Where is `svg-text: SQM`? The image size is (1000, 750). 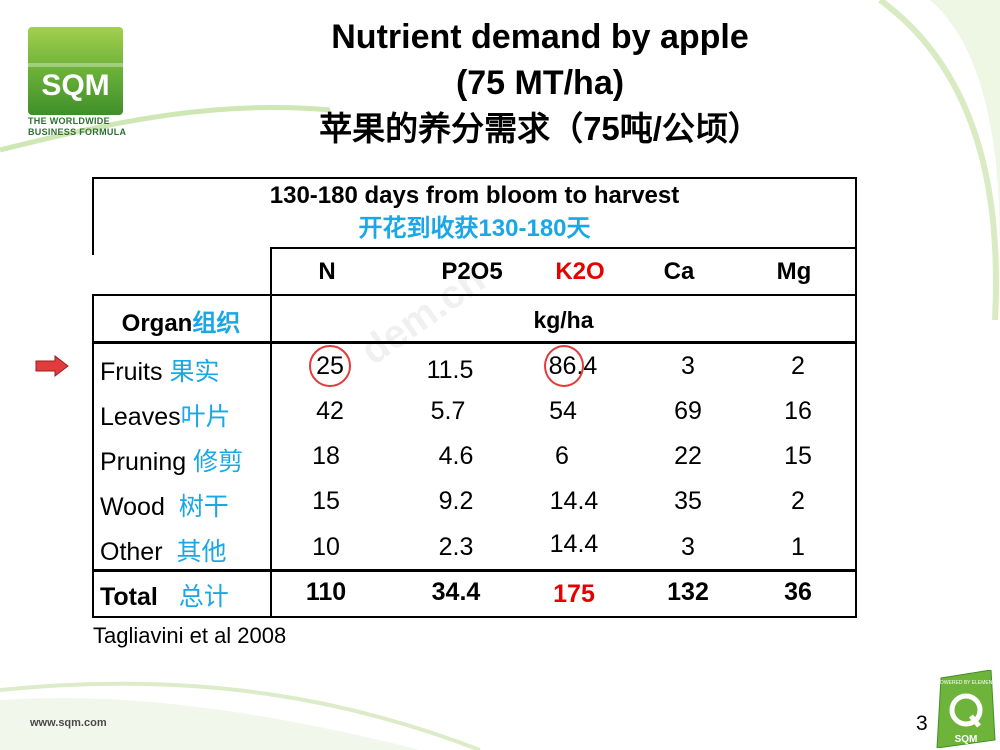
svg-text: SQM is located at coordinates (966, 739).